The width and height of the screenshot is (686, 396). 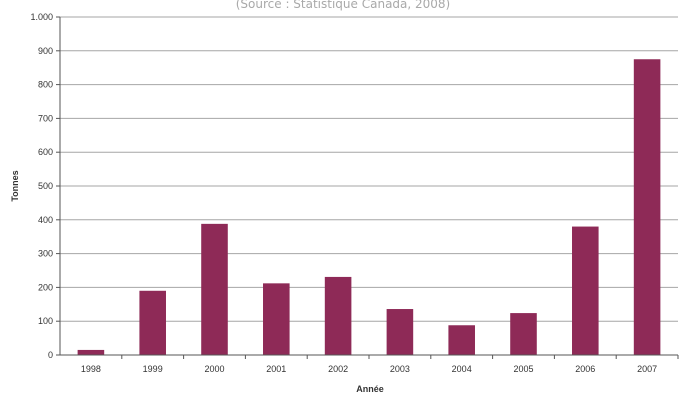 I want to click on x-tick-label: 2004, so click(x=462, y=369).